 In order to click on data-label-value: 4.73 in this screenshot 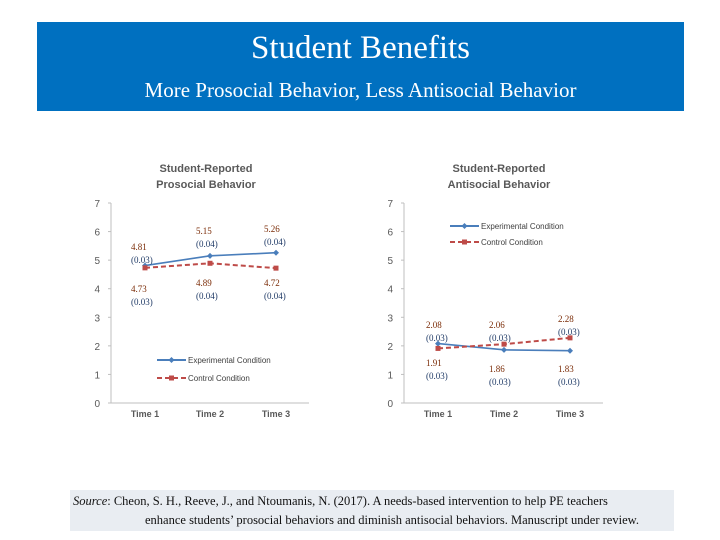, I will do `click(139, 289)`.